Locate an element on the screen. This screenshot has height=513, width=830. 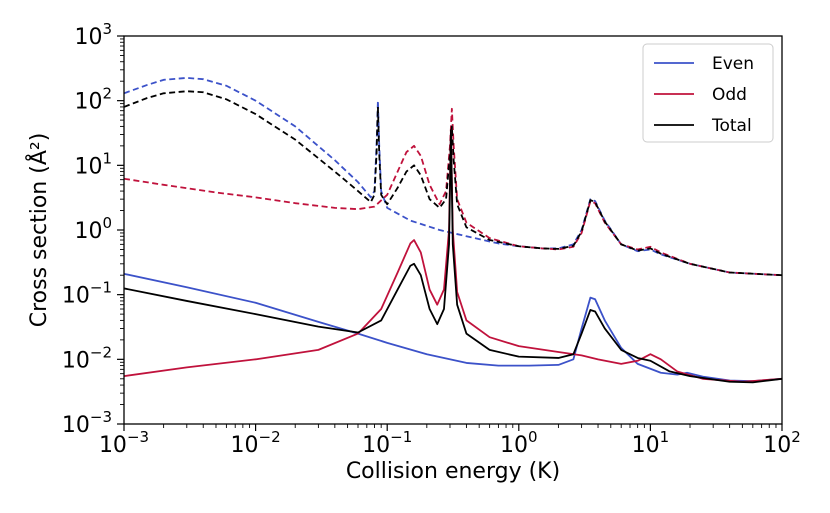
x-tick-label: 10¹ is located at coordinates (651, 443).